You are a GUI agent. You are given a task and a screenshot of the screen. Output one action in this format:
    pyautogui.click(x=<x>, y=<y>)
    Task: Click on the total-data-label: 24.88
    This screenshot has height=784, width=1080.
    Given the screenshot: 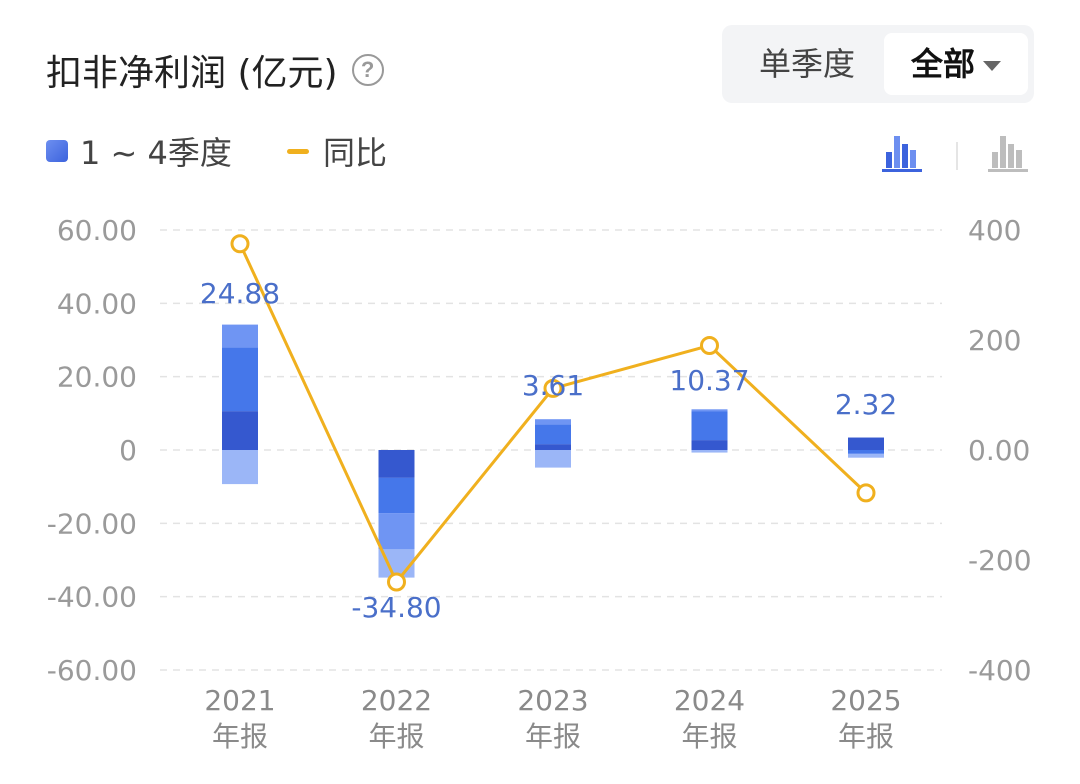 What is the action you would take?
    pyautogui.click(x=240, y=293)
    